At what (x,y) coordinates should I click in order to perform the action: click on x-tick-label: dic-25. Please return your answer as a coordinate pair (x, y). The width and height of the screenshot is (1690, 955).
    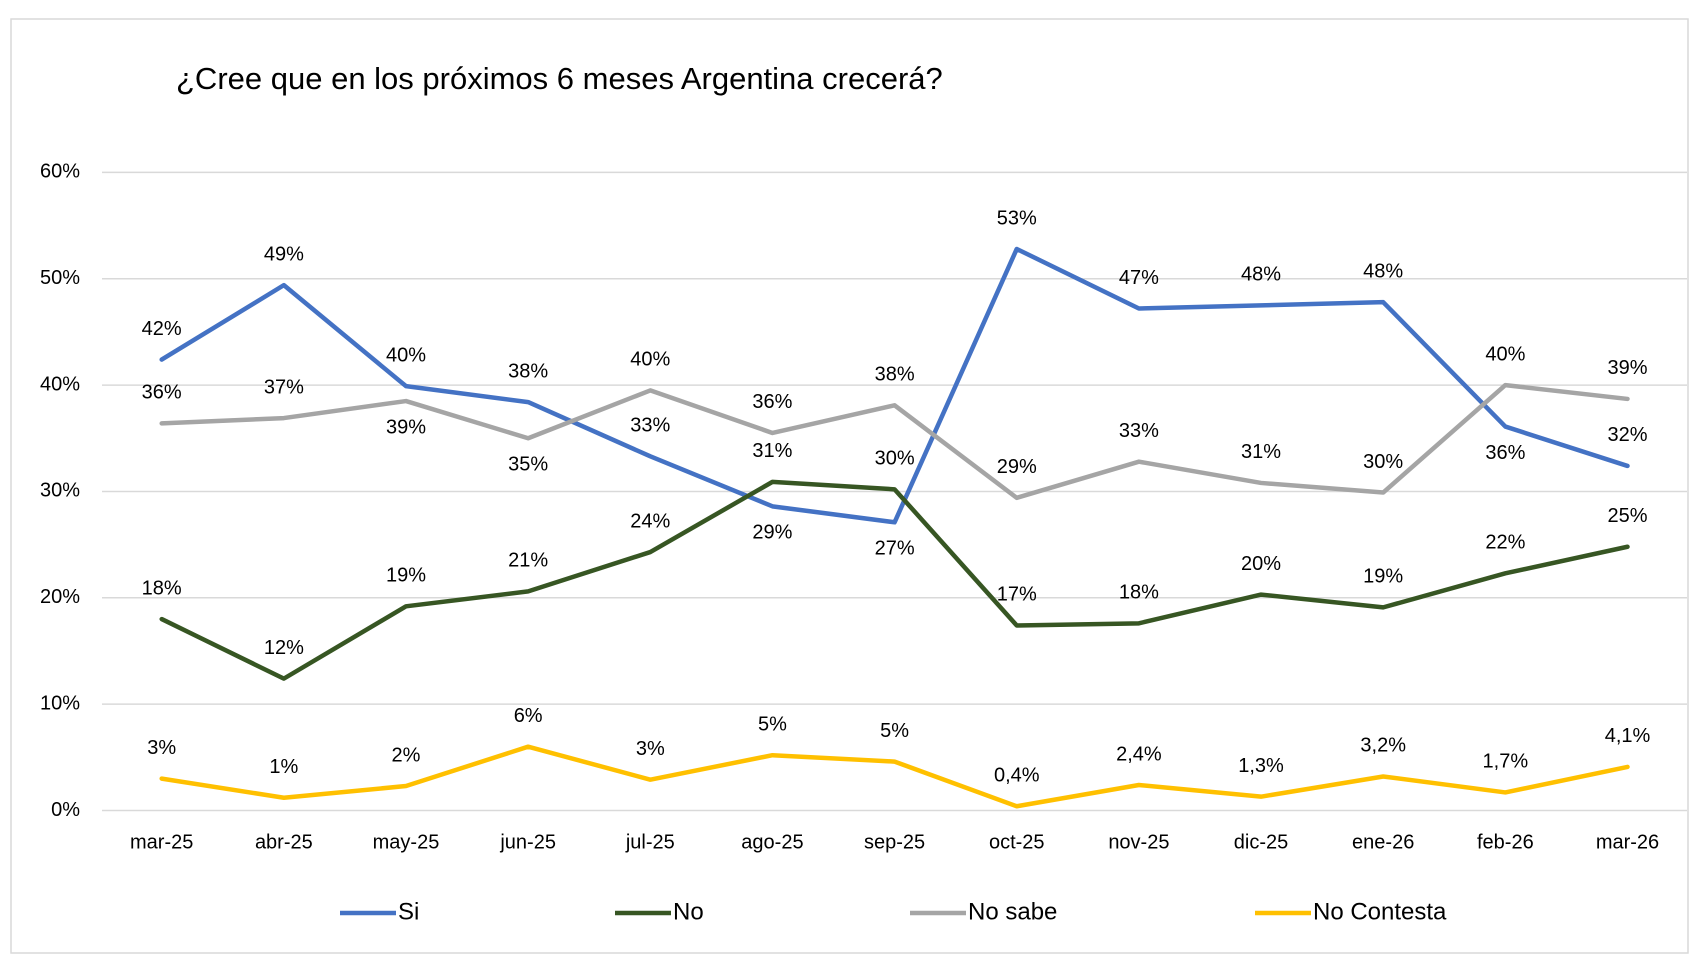
    Looking at the image, I should click on (1261, 842).